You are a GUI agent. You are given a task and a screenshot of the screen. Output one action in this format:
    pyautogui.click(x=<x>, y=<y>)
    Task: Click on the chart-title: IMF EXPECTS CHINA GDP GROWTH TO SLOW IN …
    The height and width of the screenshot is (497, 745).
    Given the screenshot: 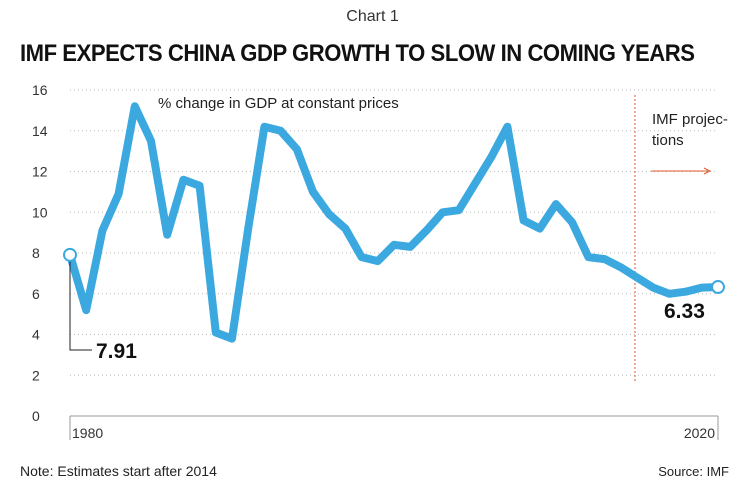 What is the action you would take?
    pyautogui.click(x=357, y=53)
    